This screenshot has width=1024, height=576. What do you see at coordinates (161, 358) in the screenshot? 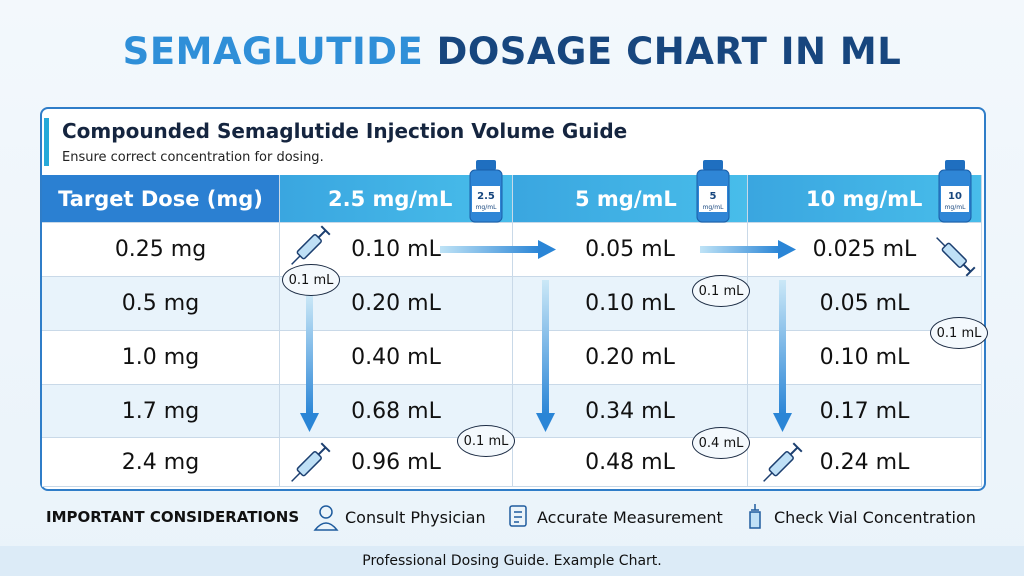
I see `dose-cell: 1.0 mg` at bounding box center [161, 358].